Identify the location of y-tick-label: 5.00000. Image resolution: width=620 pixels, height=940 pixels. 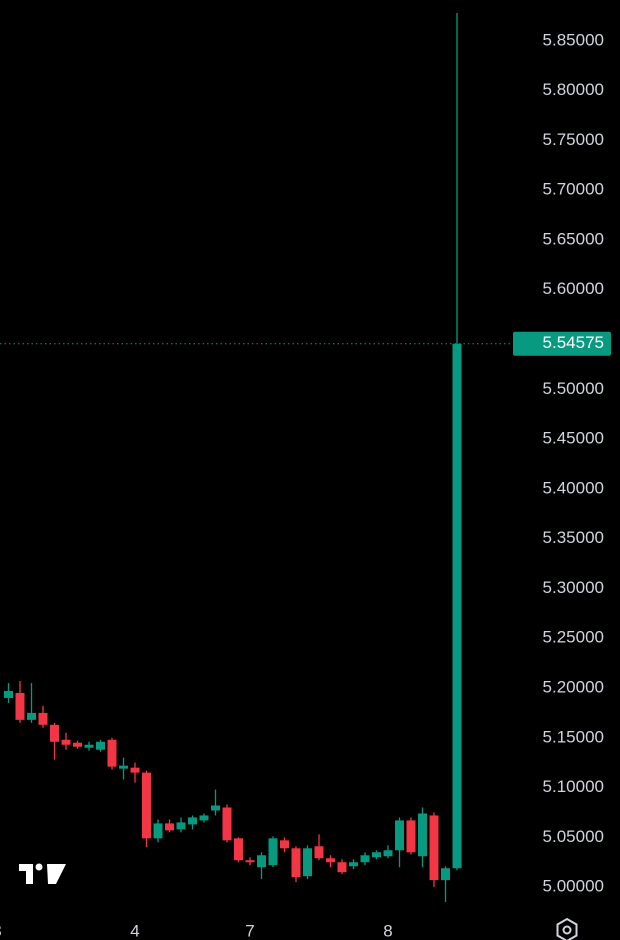
(573, 886).